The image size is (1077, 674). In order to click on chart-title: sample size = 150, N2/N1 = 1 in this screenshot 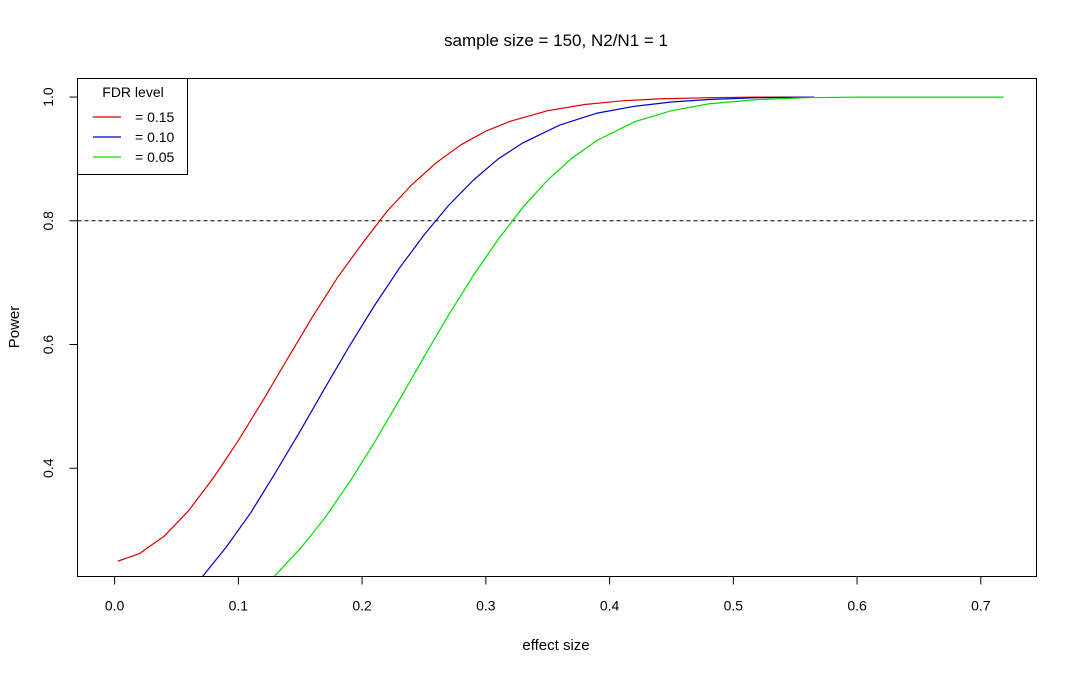, I will do `click(556, 40)`.